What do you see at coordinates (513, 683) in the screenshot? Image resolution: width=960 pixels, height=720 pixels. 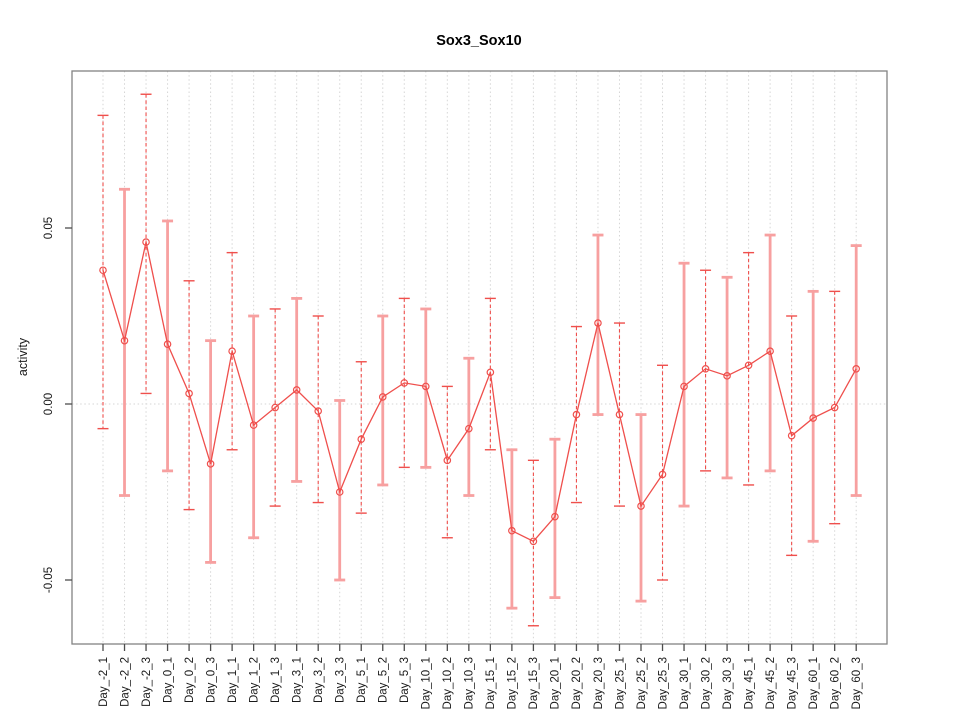 I see `x-tick-label: Day_15_2` at bounding box center [513, 683].